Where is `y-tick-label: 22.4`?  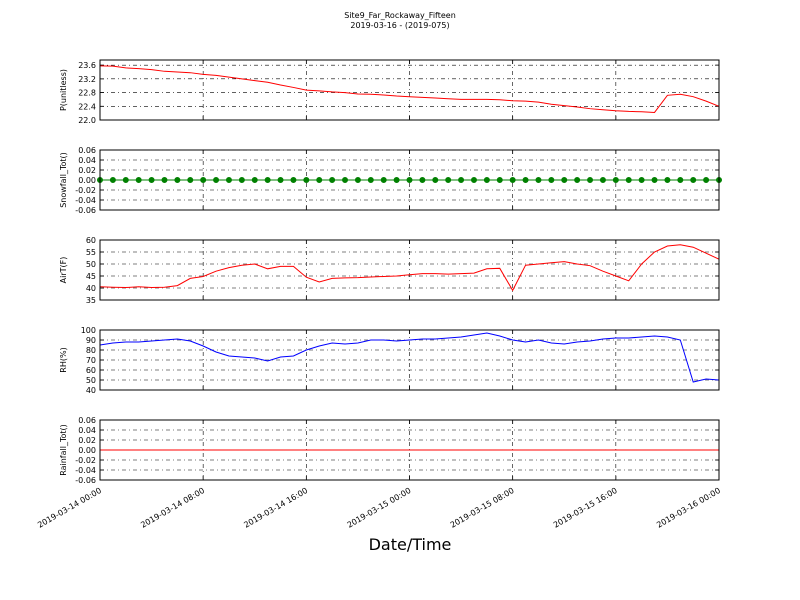 y-tick-label: 22.4 is located at coordinates (87, 106).